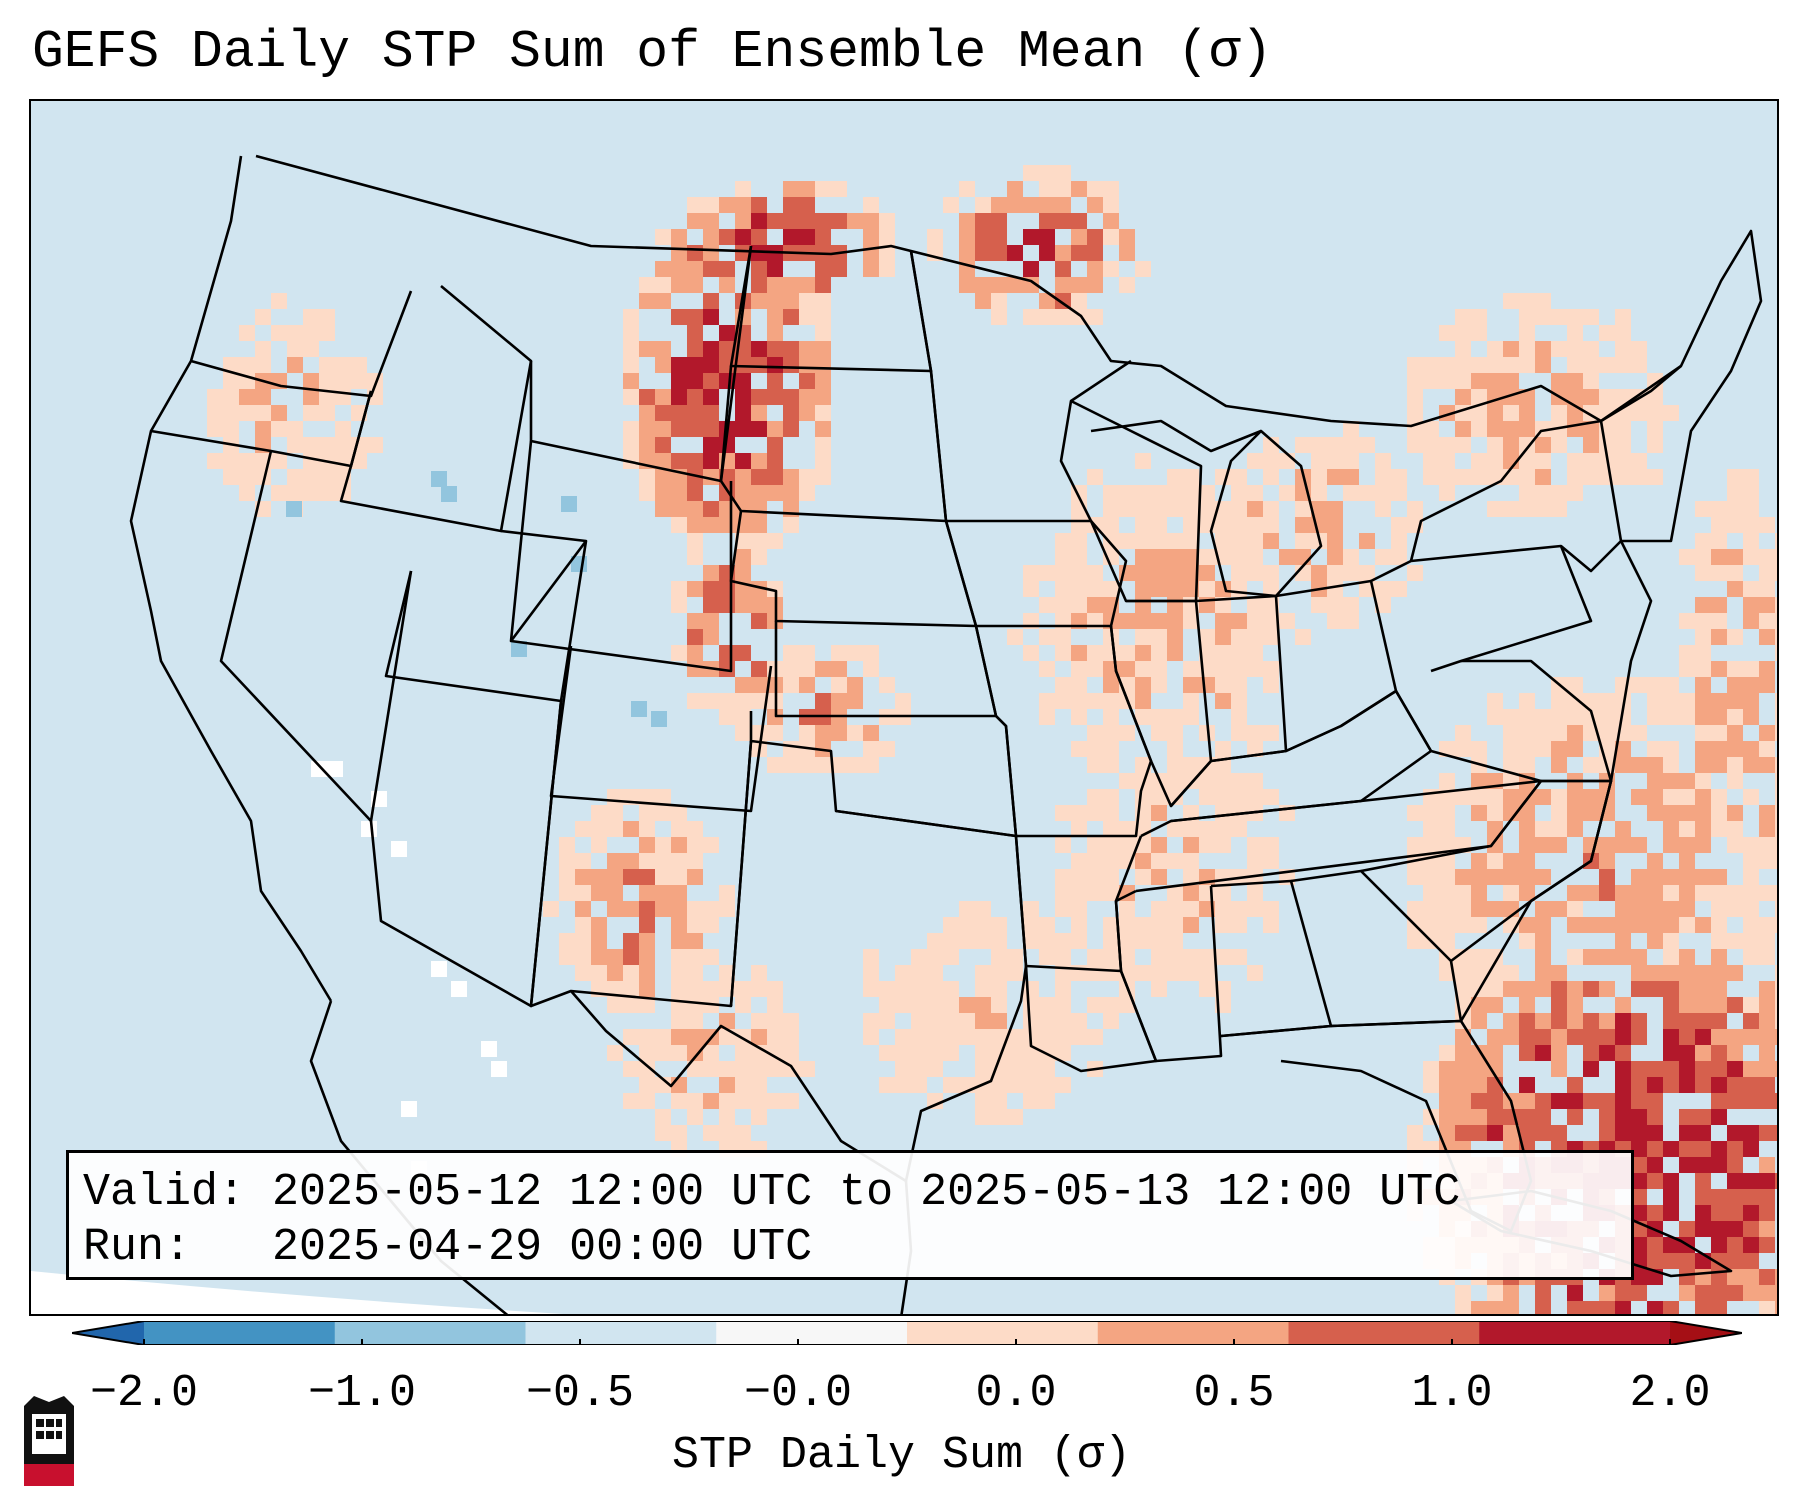 The width and height of the screenshot is (1803, 1506). What do you see at coordinates (1516, 496) in the screenshot?
I see `newyork-border` at bounding box center [1516, 496].